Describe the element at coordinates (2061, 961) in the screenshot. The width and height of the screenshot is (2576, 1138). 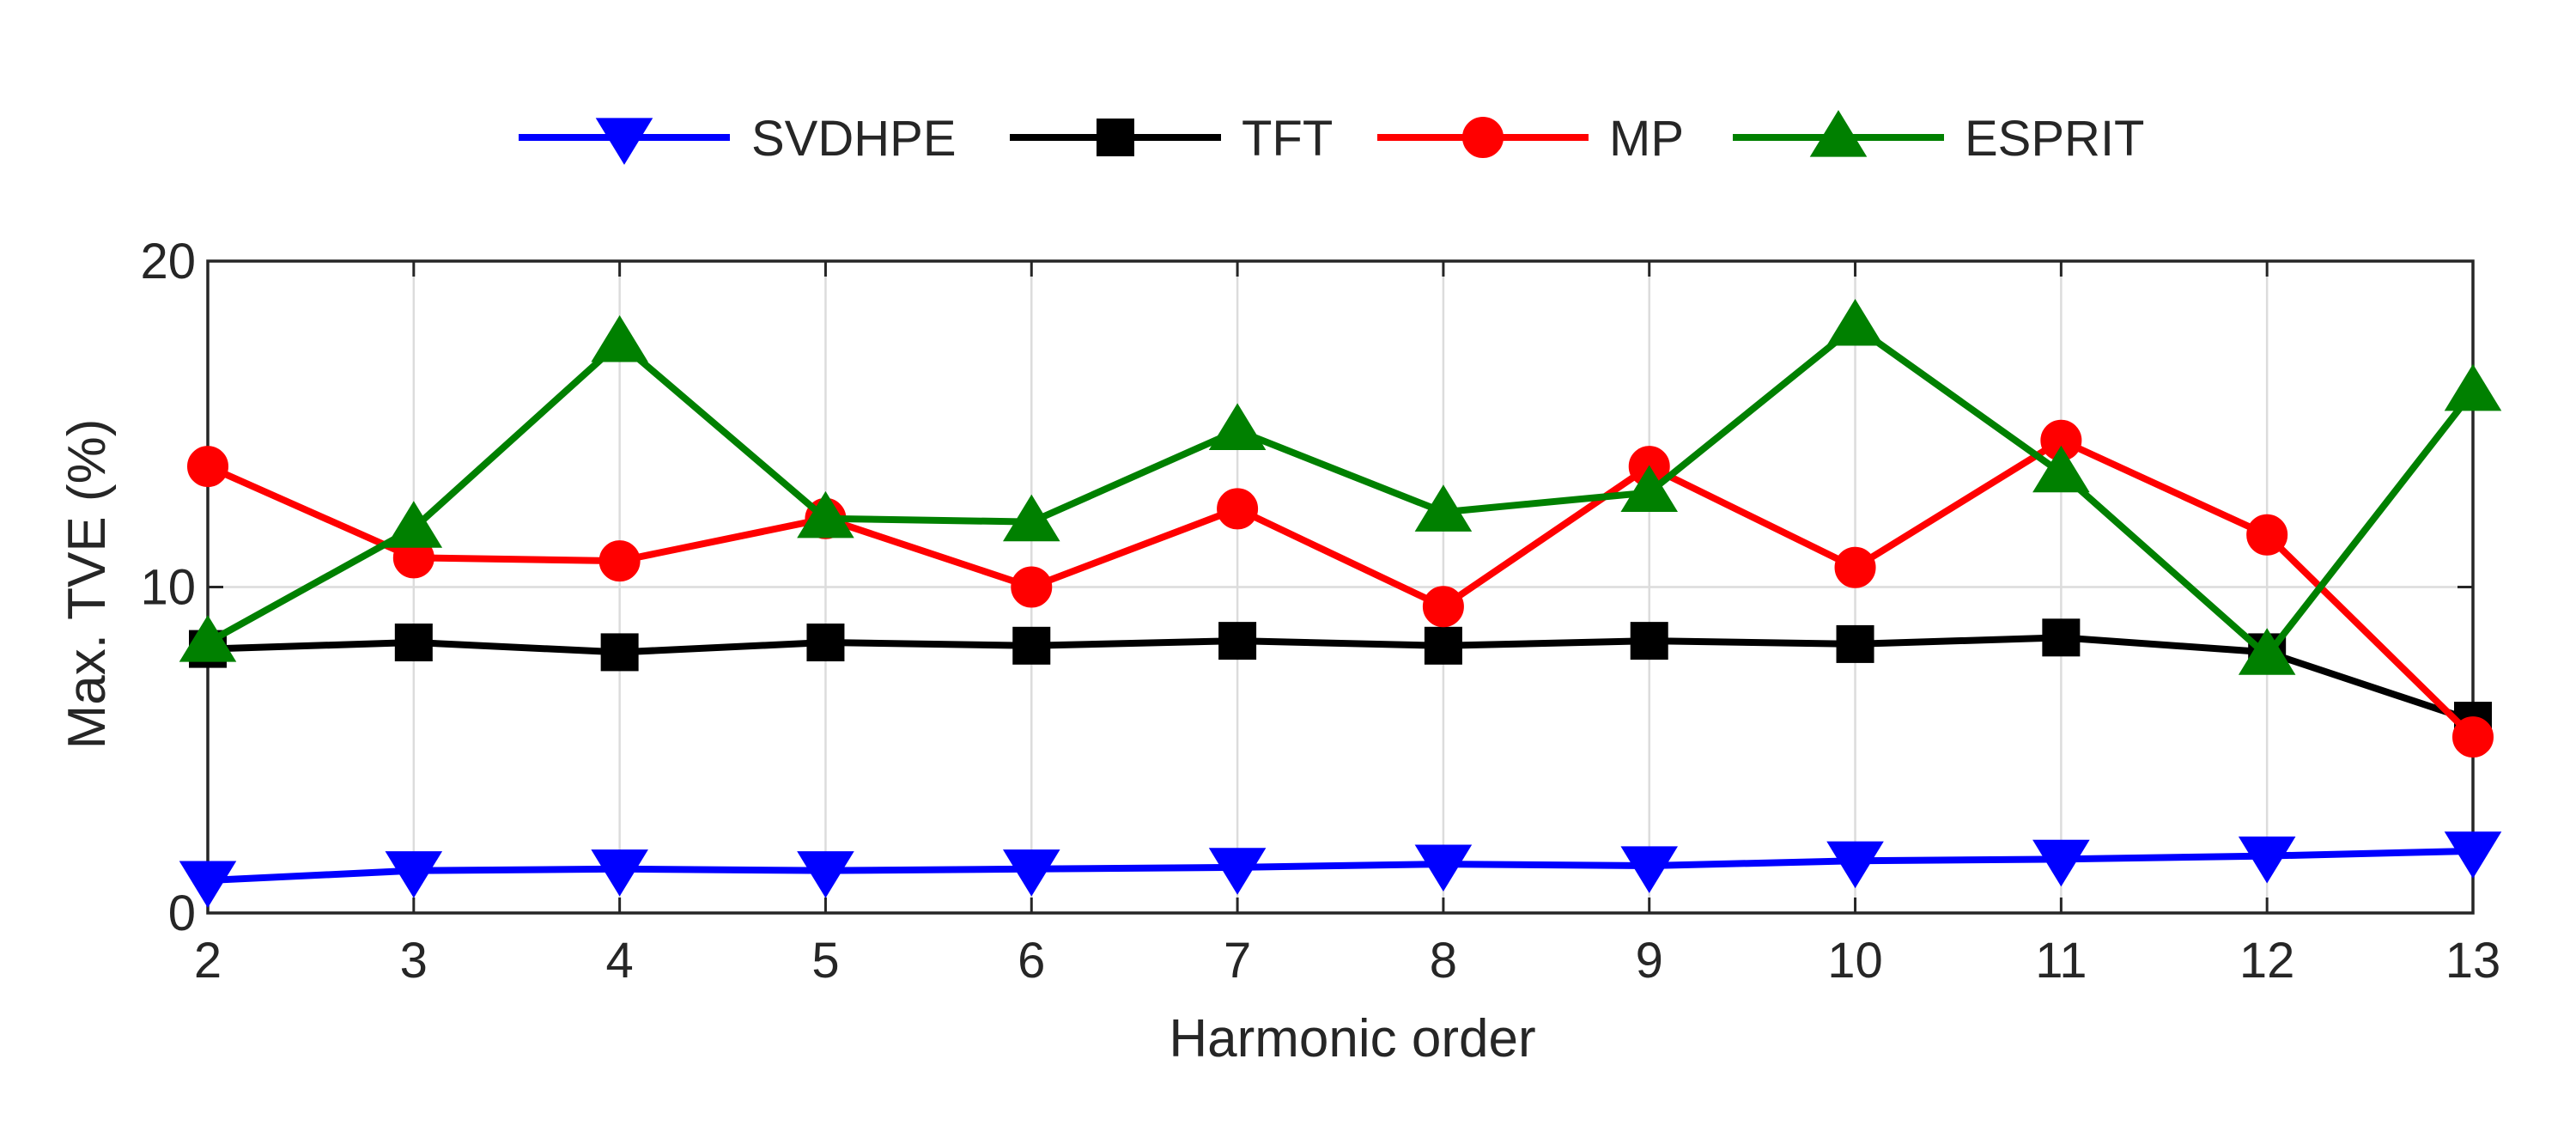
I see `x-tick-label: 11` at that location.